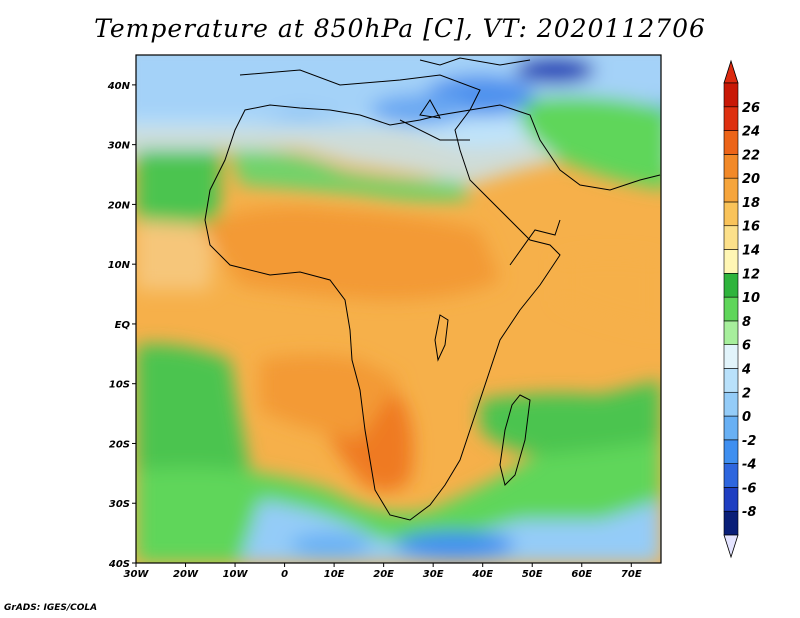  What do you see at coordinates (51, 608) in the screenshot?
I see `credit-text: GrADS: IGES/COLA` at bounding box center [51, 608].